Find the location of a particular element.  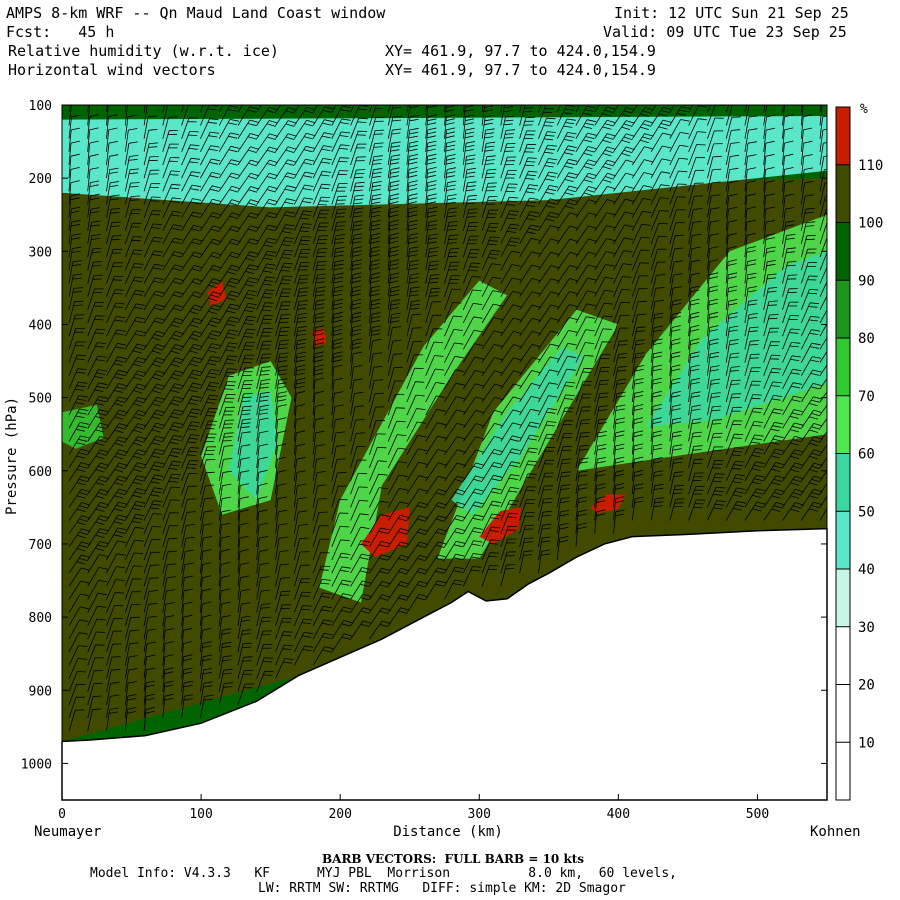

forecast-hour: Fcst: 45 h is located at coordinates (60, 32).